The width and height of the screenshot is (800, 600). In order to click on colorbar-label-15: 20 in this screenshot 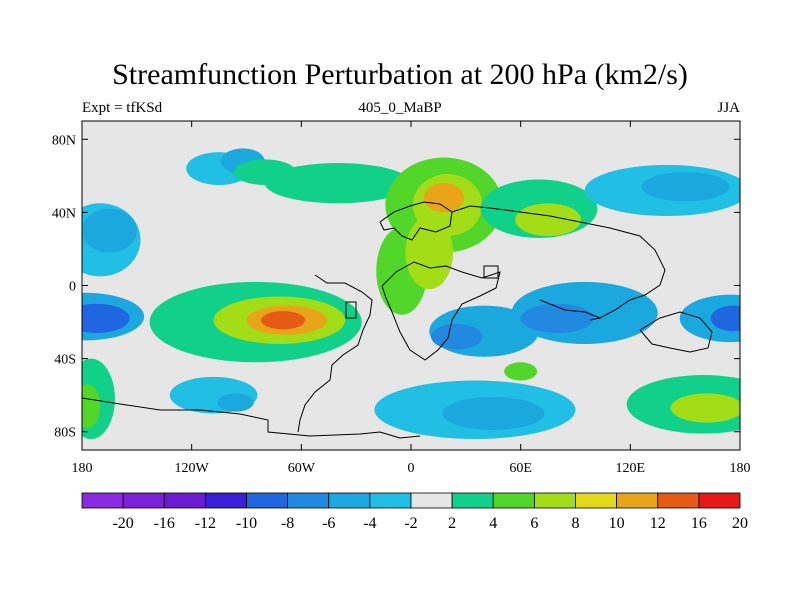, I will do `click(740, 523)`.